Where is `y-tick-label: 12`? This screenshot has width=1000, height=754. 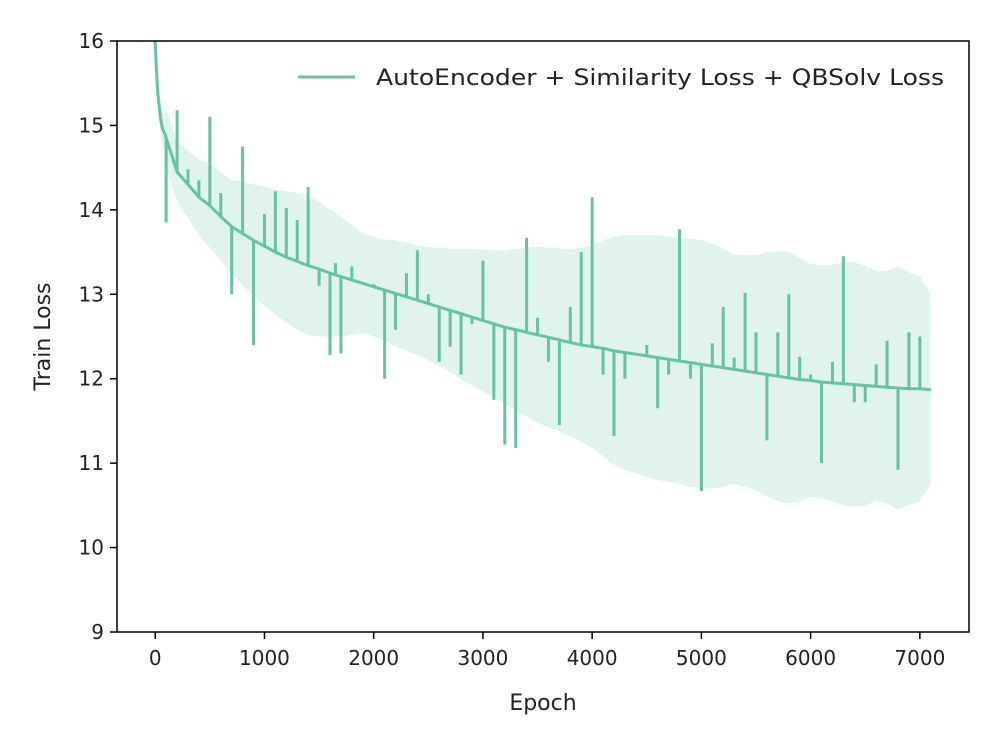
y-tick-label: 12 is located at coordinates (91, 379).